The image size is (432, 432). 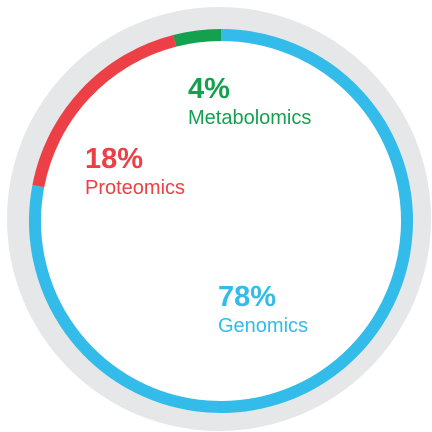 What do you see at coordinates (249, 118) in the screenshot?
I see `category-label: Metabolomics` at bounding box center [249, 118].